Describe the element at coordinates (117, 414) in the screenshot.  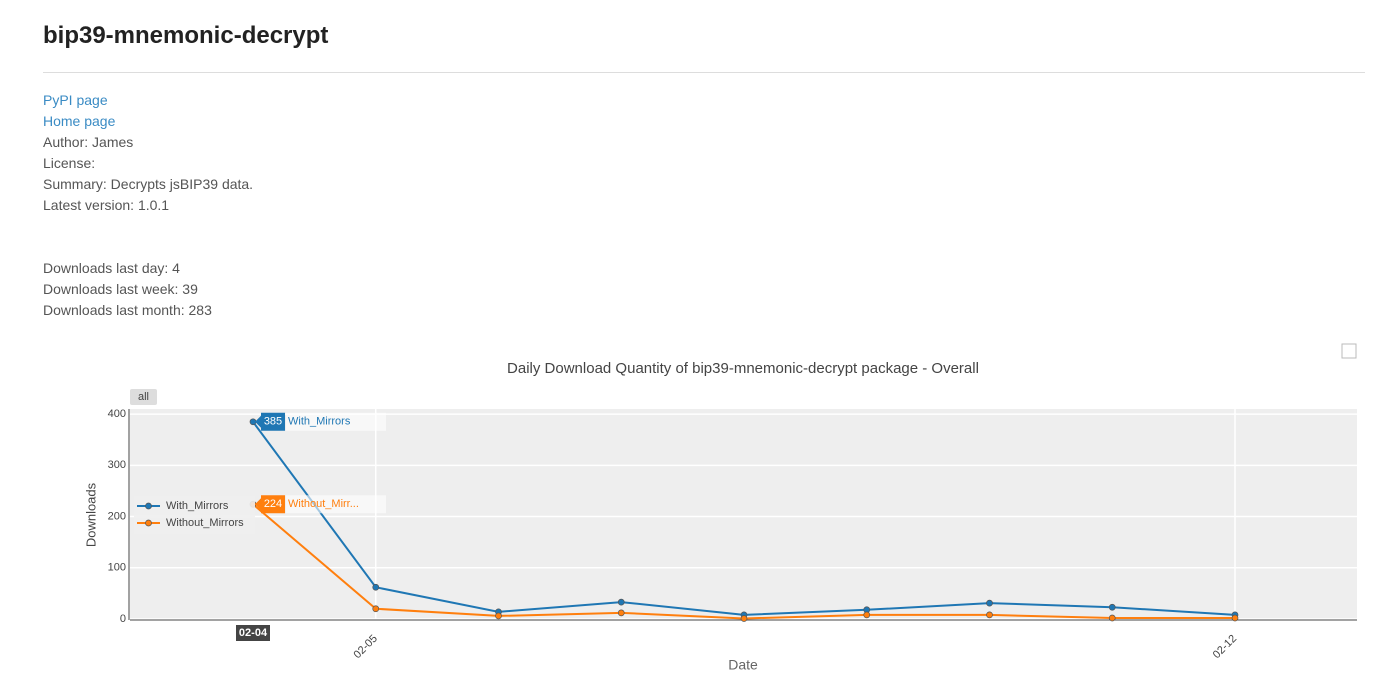
I see `y-tick-label: 400` at that location.